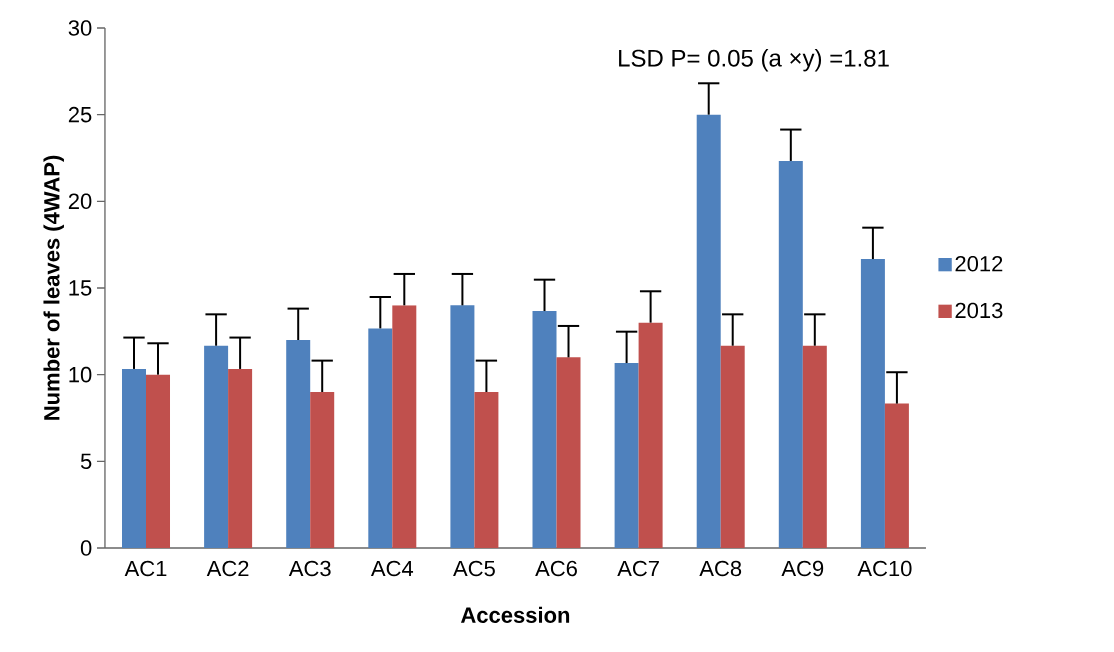  Describe the element at coordinates (979, 310) in the screenshot. I see `legend-label: 2013` at that location.